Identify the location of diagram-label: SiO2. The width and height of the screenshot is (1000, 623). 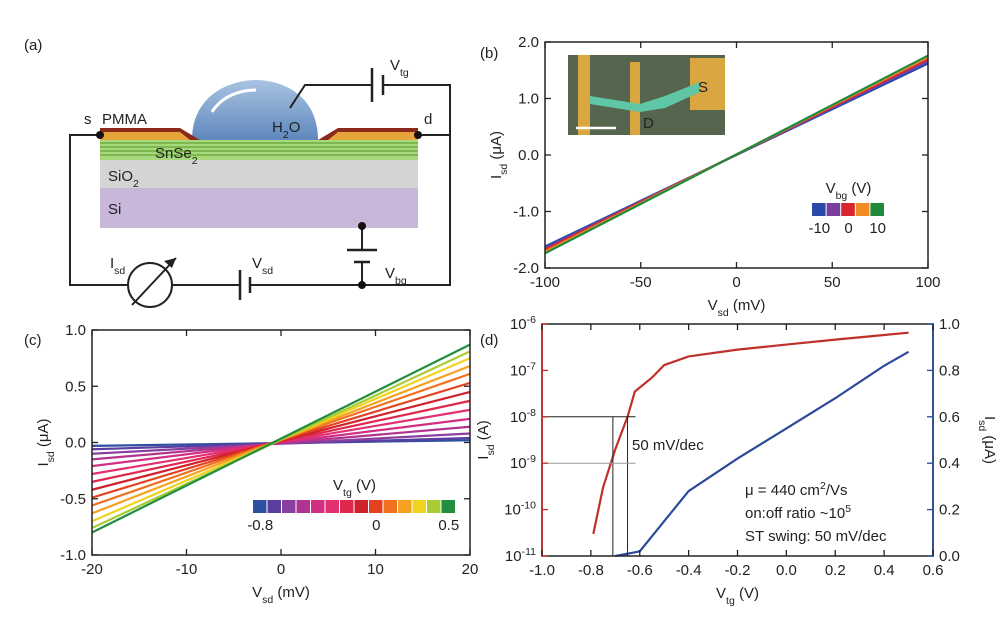
(123, 179).